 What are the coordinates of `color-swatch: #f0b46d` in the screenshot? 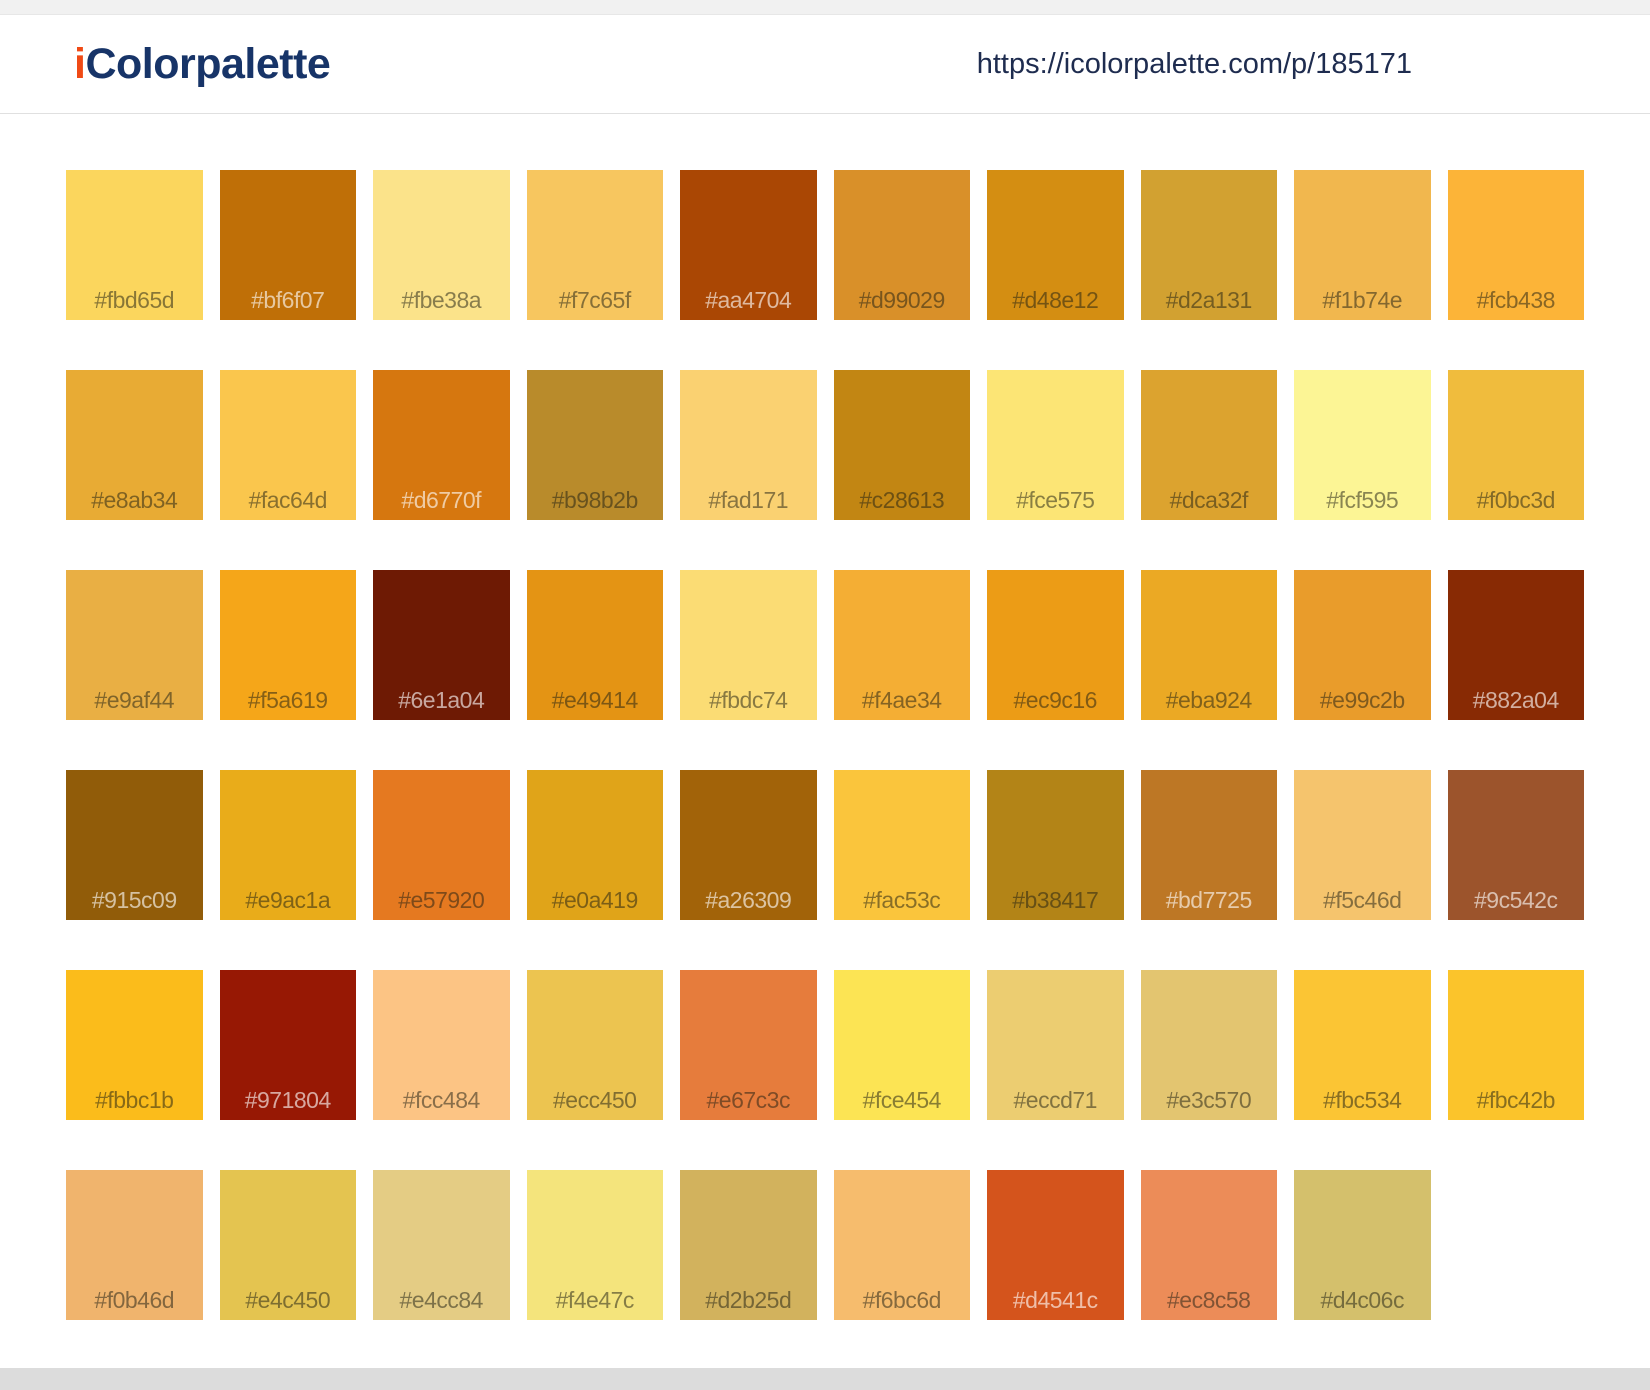 It's located at (134, 1245).